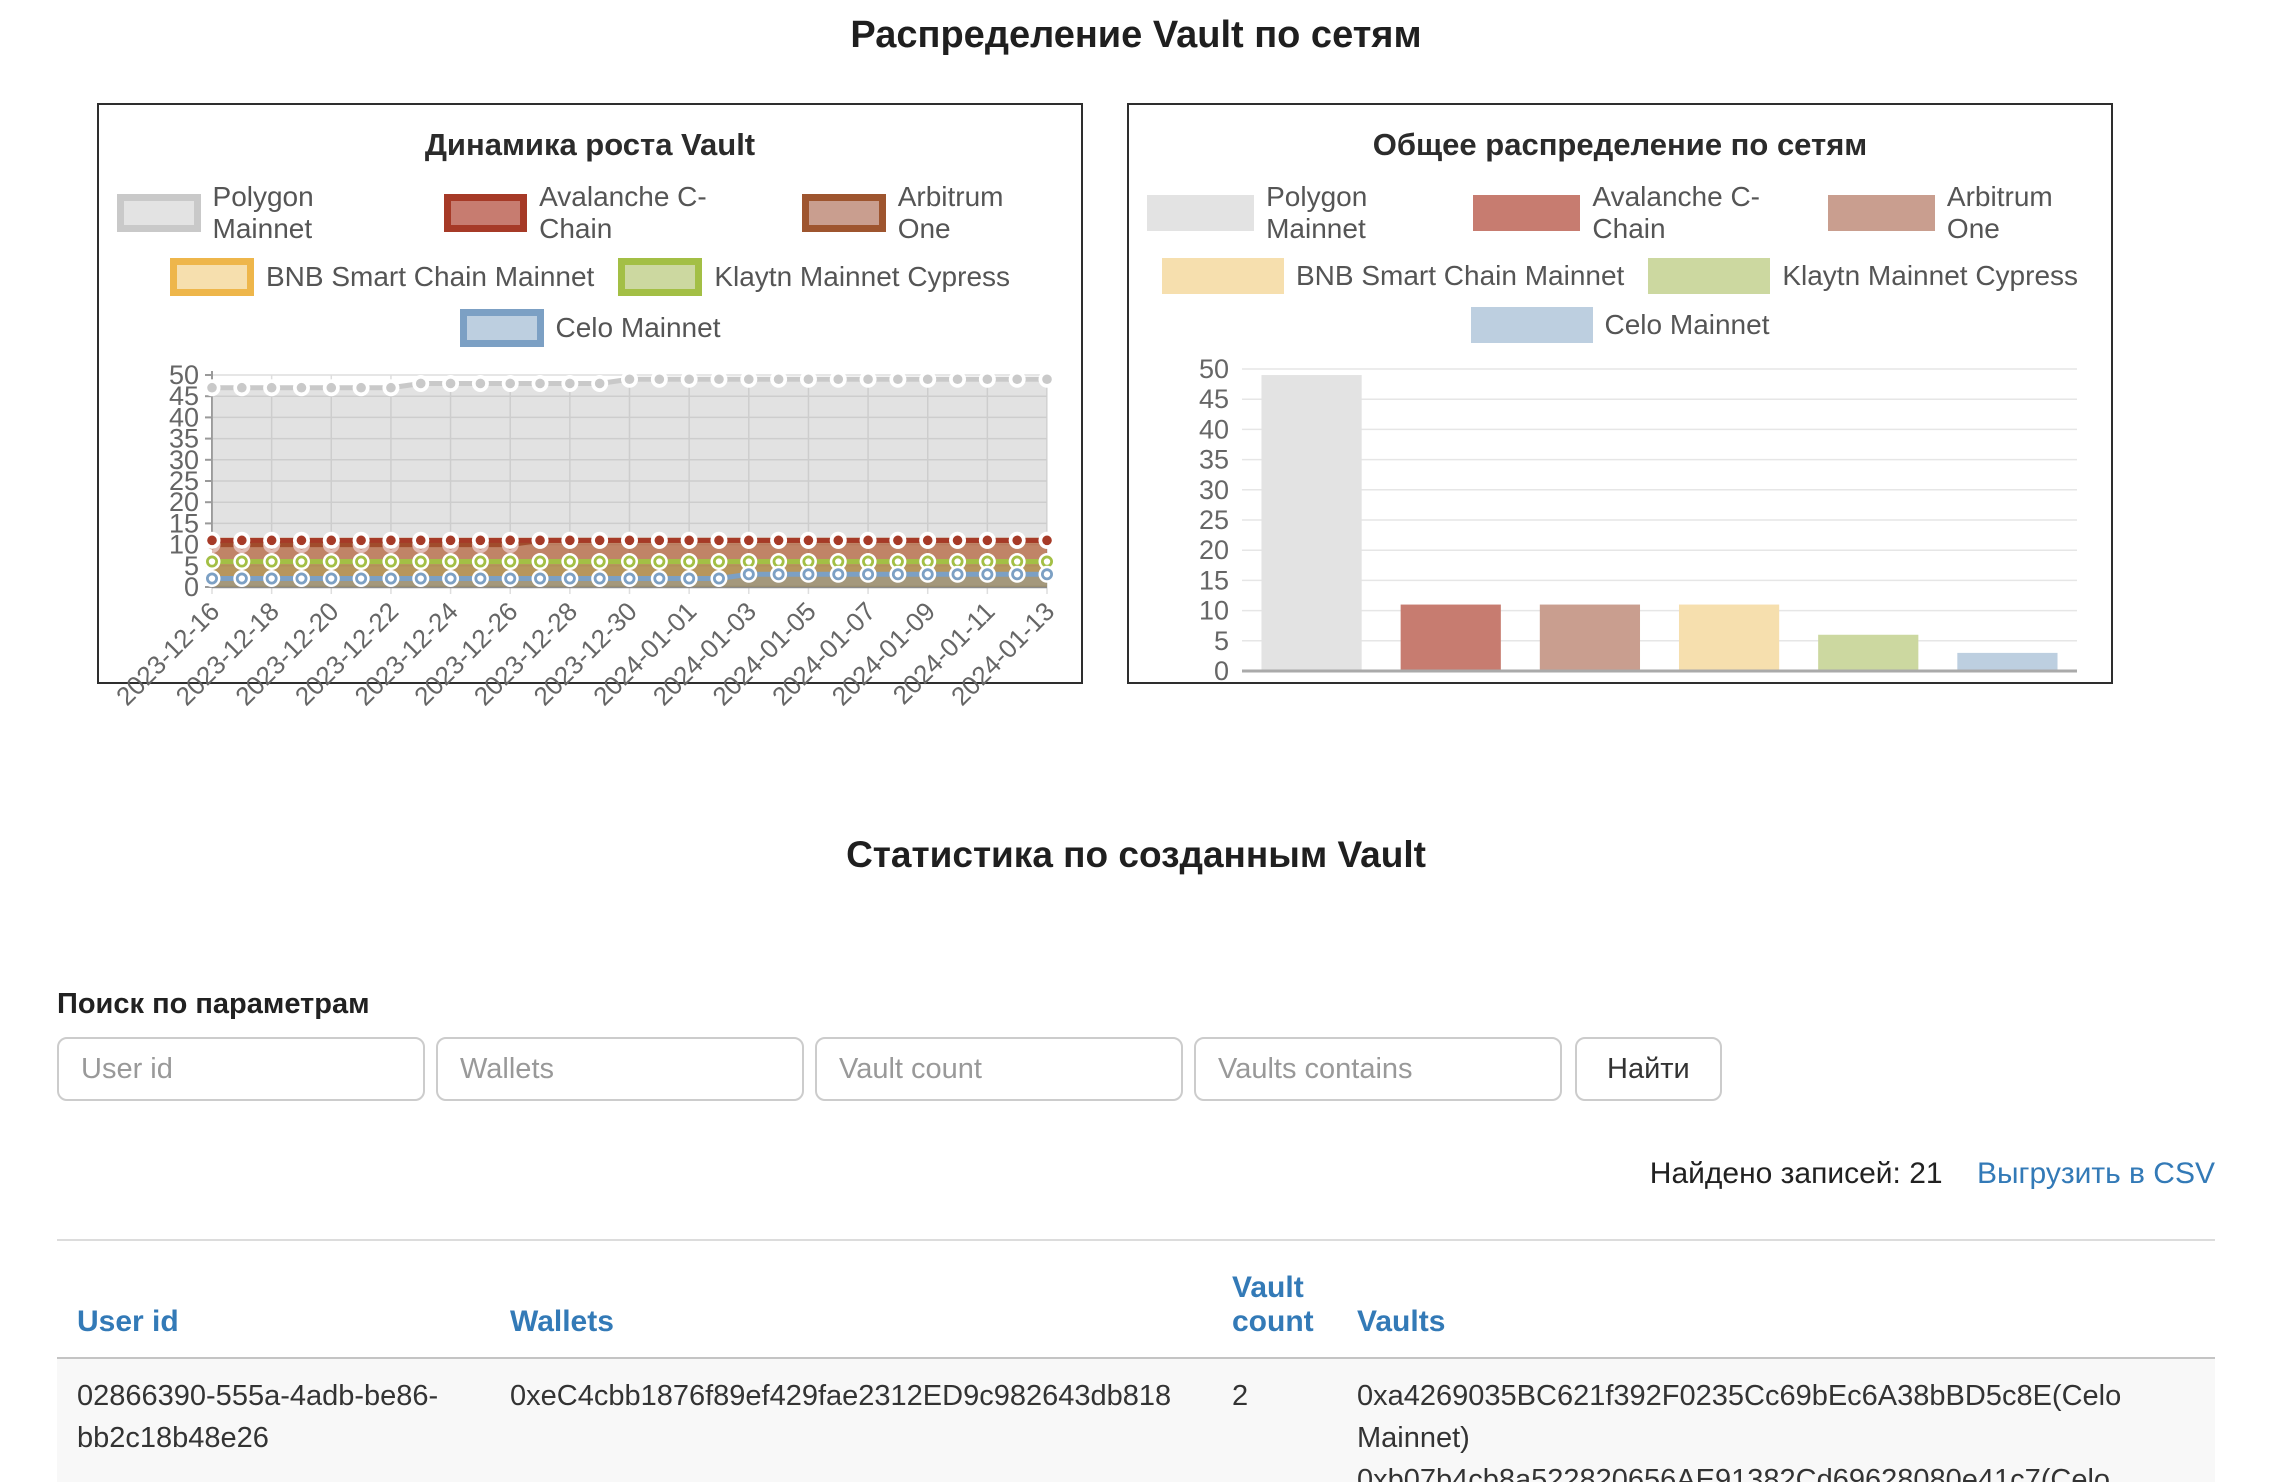 The image size is (2272, 1482). I want to click on sort-vaults-header: Vaults, so click(1401, 1321).